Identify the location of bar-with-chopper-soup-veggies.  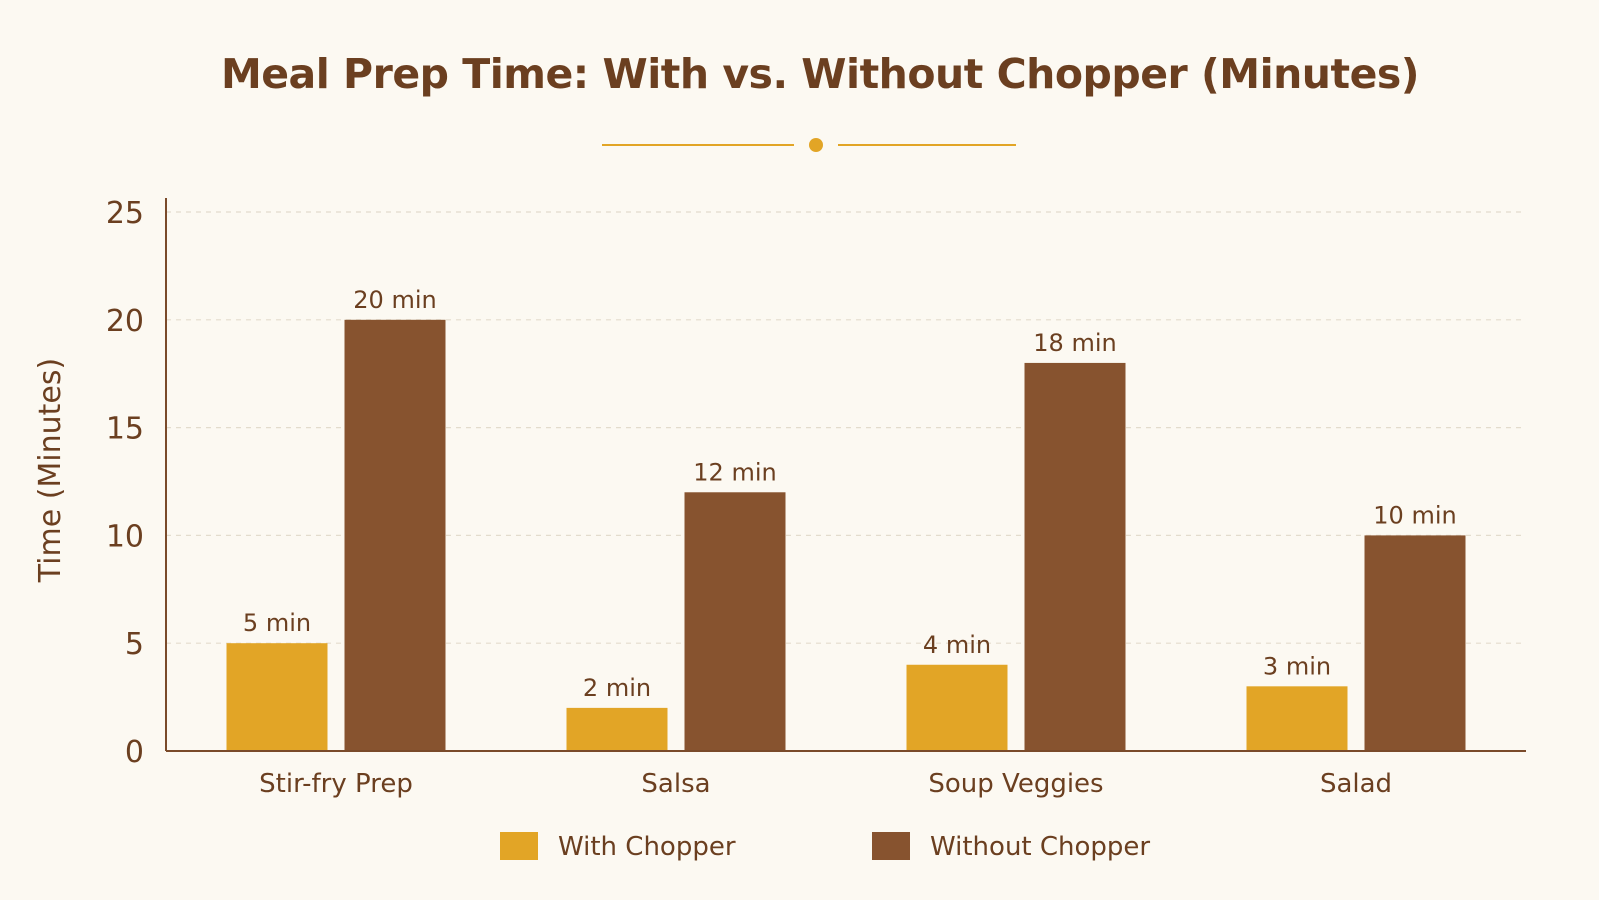
(957, 707).